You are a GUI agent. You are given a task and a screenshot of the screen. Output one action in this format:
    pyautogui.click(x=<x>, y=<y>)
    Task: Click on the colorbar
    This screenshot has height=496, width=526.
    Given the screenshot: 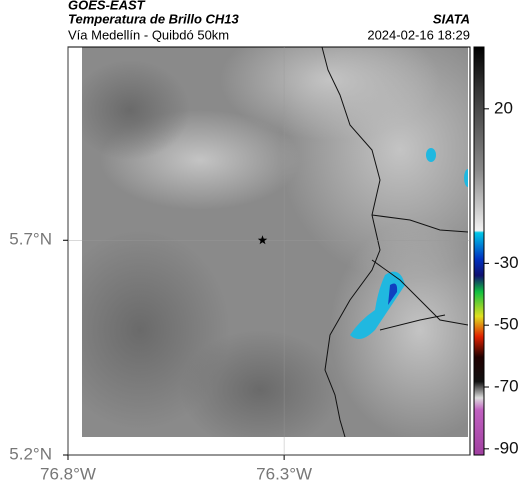 What is the action you would take?
    pyautogui.click(x=479, y=251)
    